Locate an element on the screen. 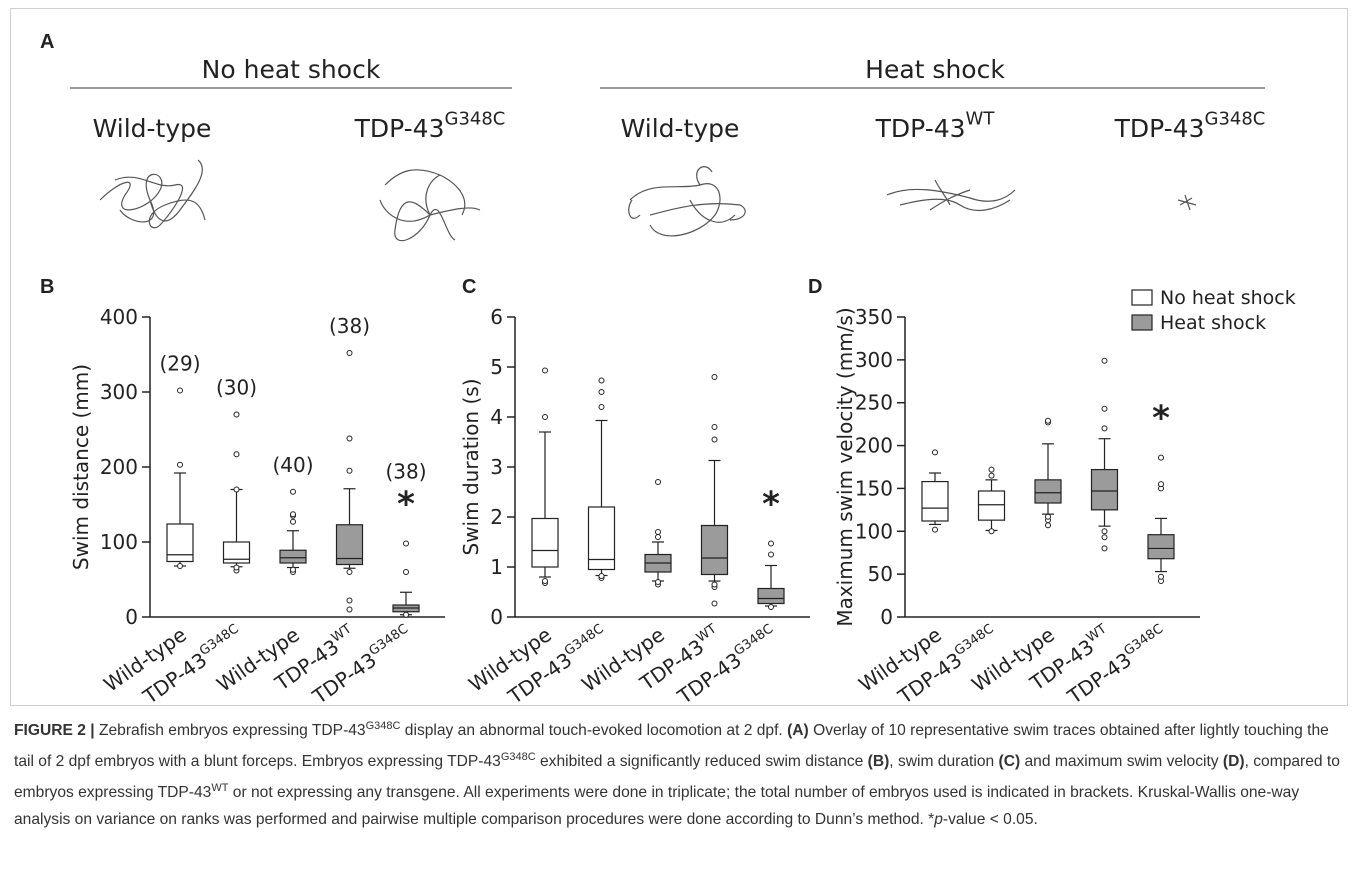 This screenshot has width=1358, height=872. y-tick-label: 350 is located at coordinates (874, 317).